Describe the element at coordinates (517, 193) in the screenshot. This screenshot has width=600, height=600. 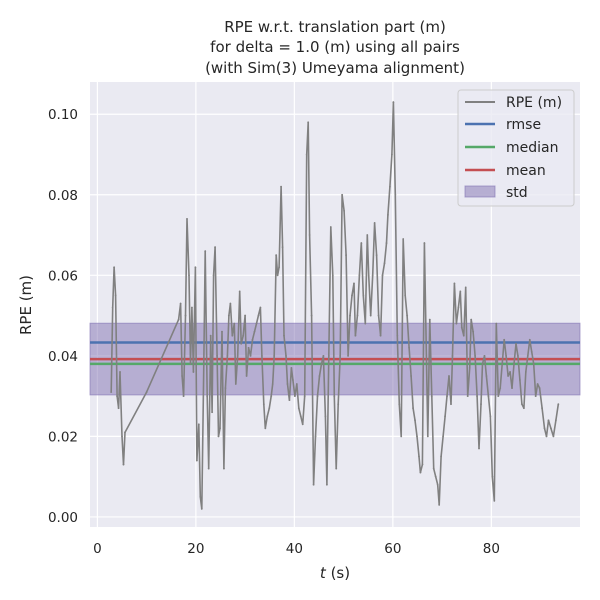
I see `legend-label-std: std` at that location.